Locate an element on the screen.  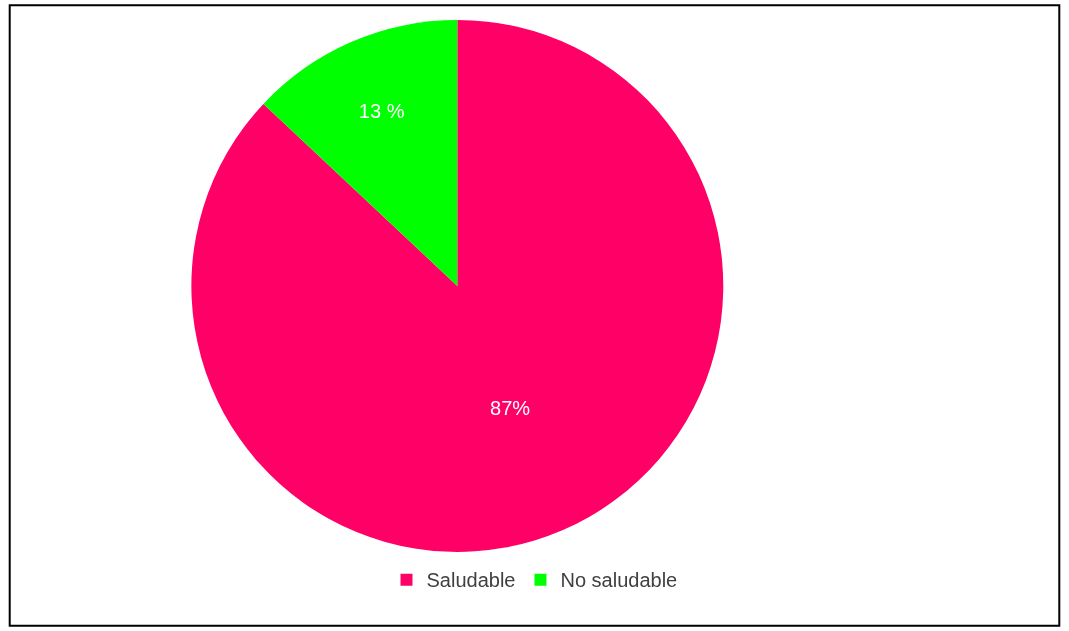
data-label: 87% is located at coordinates (510, 407).